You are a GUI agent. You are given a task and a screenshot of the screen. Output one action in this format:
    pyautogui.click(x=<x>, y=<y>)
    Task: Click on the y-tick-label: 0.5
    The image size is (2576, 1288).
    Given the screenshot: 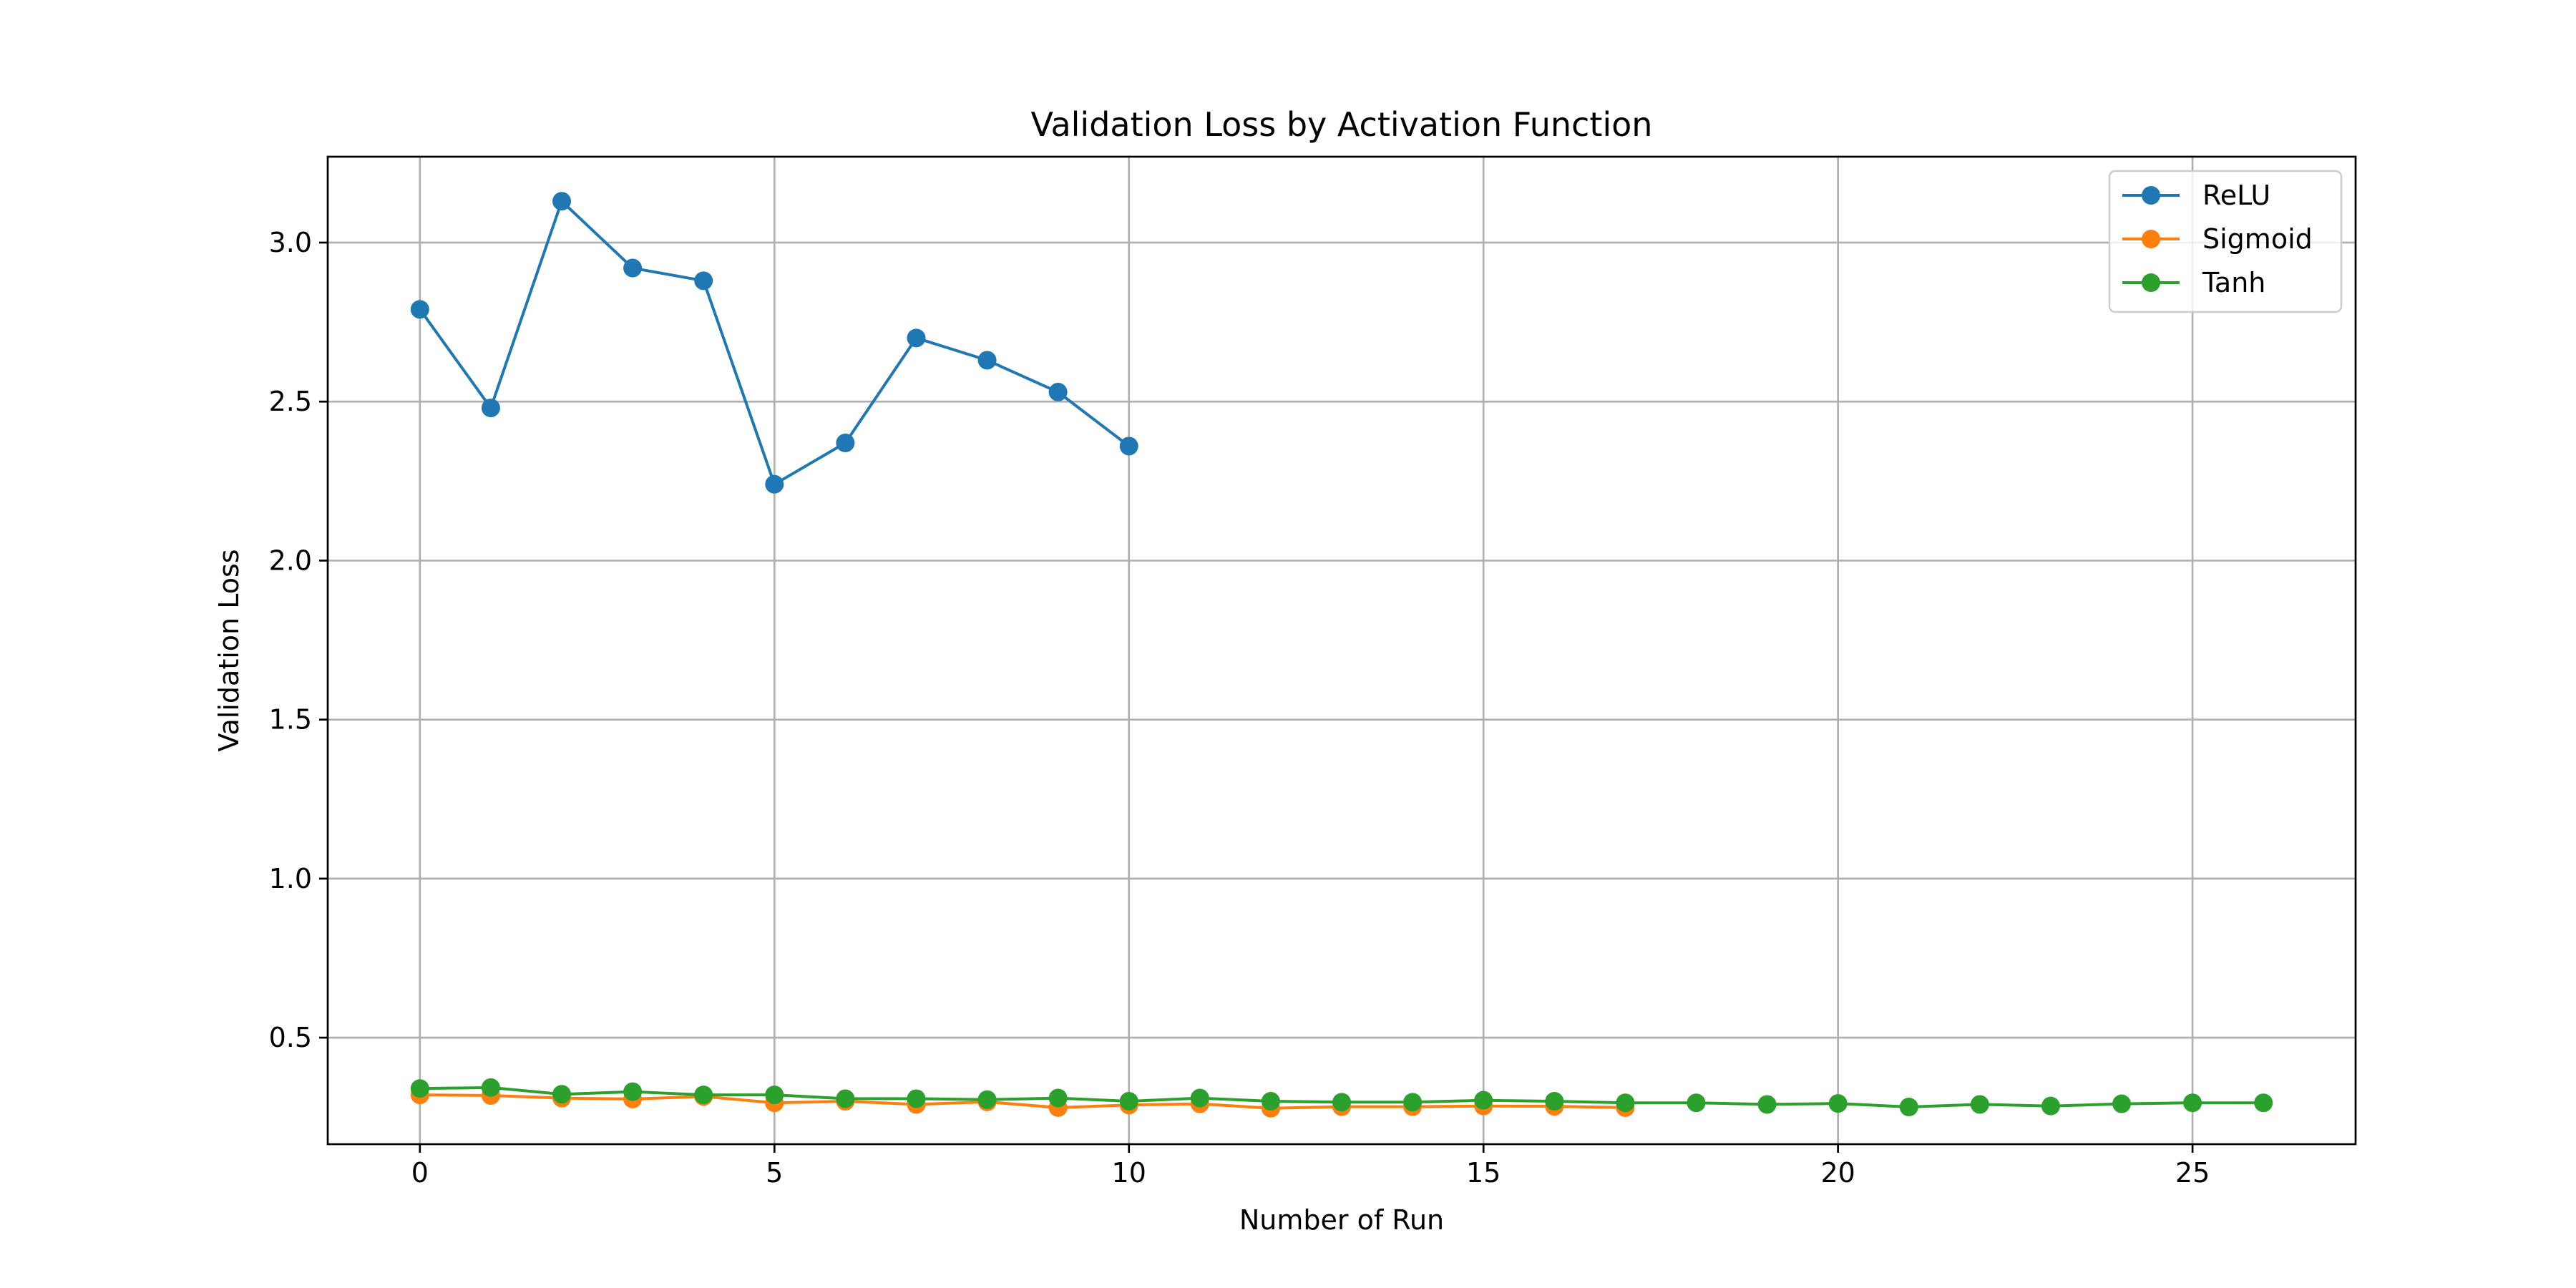 What is the action you would take?
    pyautogui.click(x=290, y=1037)
    